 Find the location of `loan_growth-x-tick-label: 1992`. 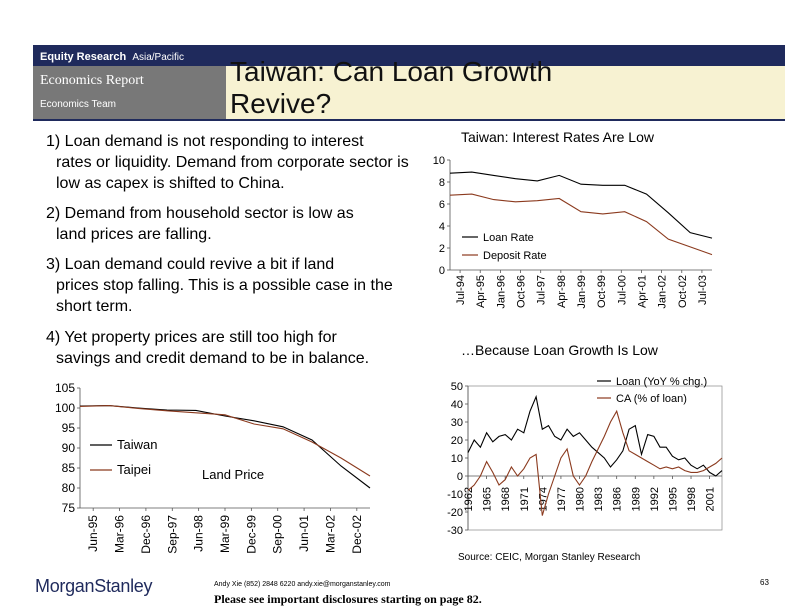

loan_growth-x-tick-label: 1992 is located at coordinates (655, 499).